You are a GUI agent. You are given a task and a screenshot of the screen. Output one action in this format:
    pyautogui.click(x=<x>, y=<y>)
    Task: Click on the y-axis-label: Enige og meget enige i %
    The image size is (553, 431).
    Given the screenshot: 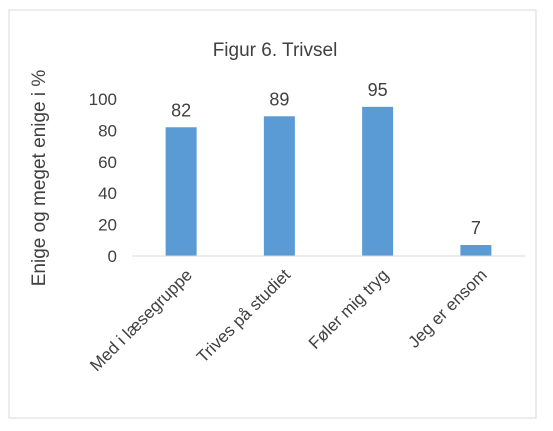 What is the action you would take?
    pyautogui.click(x=39, y=178)
    